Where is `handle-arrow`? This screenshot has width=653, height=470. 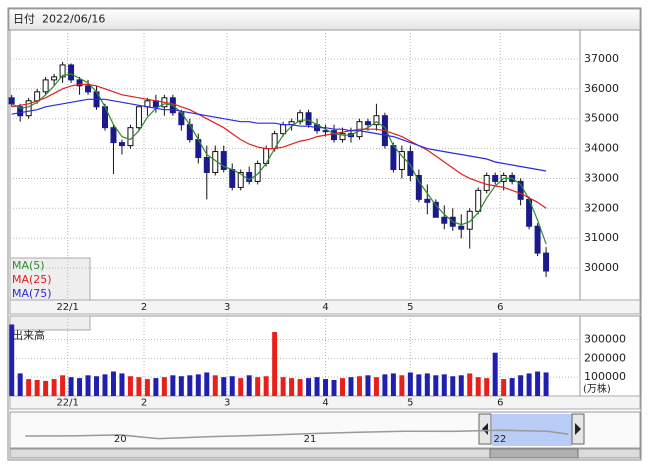
handle-arrow is located at coordinates (578, 429).